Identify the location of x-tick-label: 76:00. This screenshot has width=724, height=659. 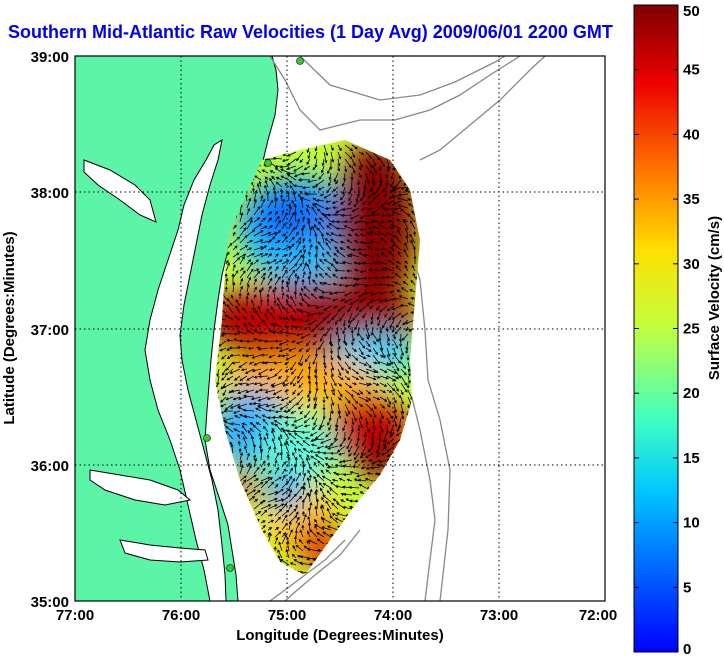
(181, 615).